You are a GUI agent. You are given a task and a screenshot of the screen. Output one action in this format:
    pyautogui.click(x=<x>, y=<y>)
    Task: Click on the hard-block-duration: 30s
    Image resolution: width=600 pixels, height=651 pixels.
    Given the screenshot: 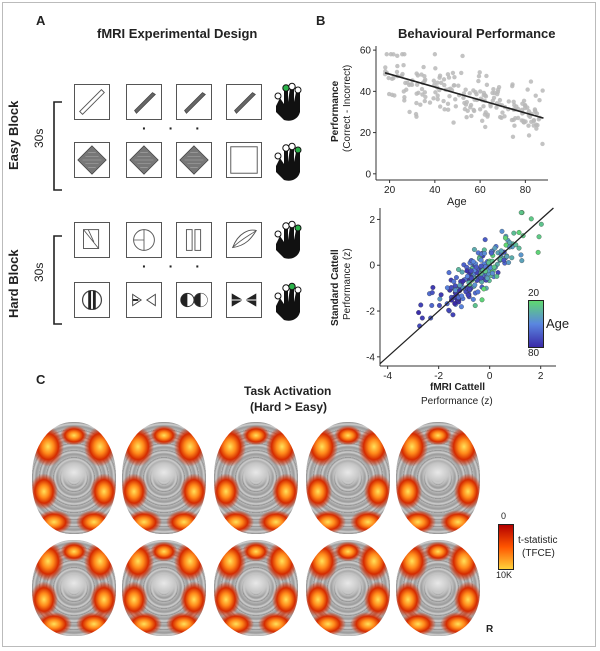 What is the action you would take?
    pyautogui.click(x=39, y=272)
    